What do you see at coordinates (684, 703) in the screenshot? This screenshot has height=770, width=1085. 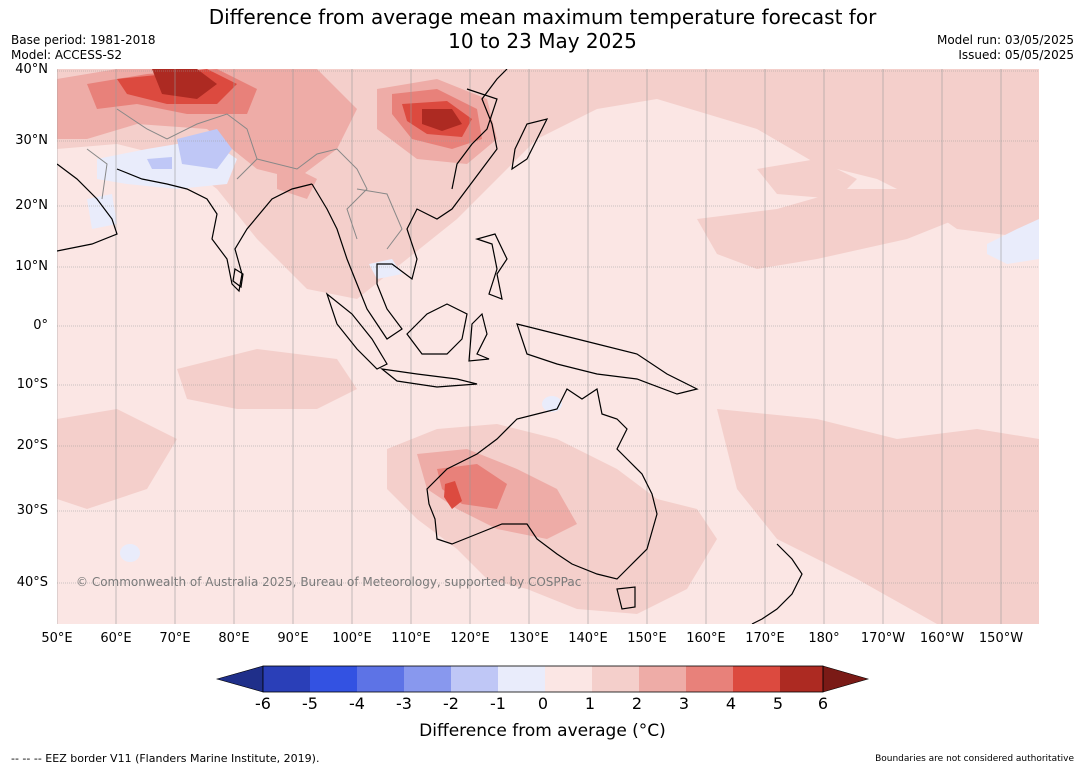 I see `colorbar-tick: 3` at bounding box center [684, 703].